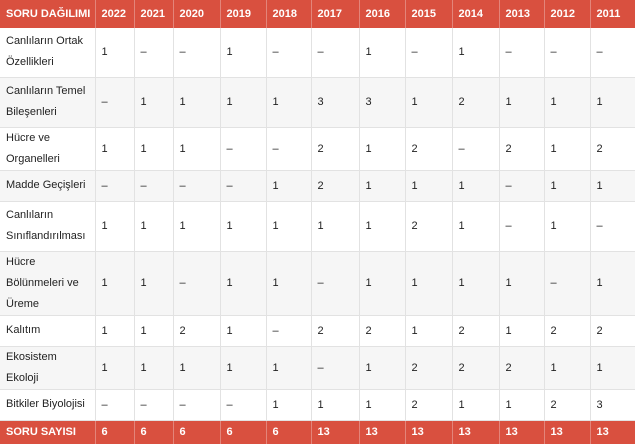 This screenshot has height=444, width=635. I want to click on header-cell: 2013, so click(522, 14).